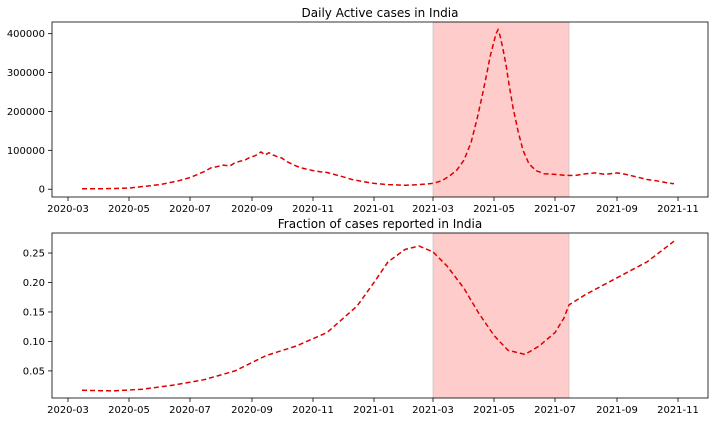  What do you see at coordinates (26, 34) in the screenshot?
I see `y-tick-label: 400000` at bounding box center [26, 34].